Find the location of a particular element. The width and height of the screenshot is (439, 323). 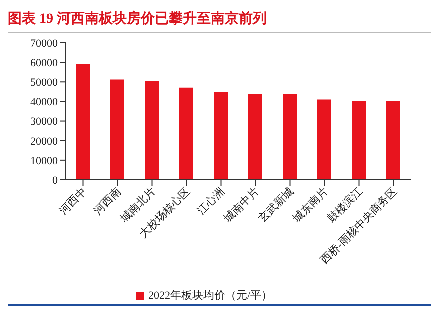

y-tick-label: 40000 is located at coordinates (44, 102).